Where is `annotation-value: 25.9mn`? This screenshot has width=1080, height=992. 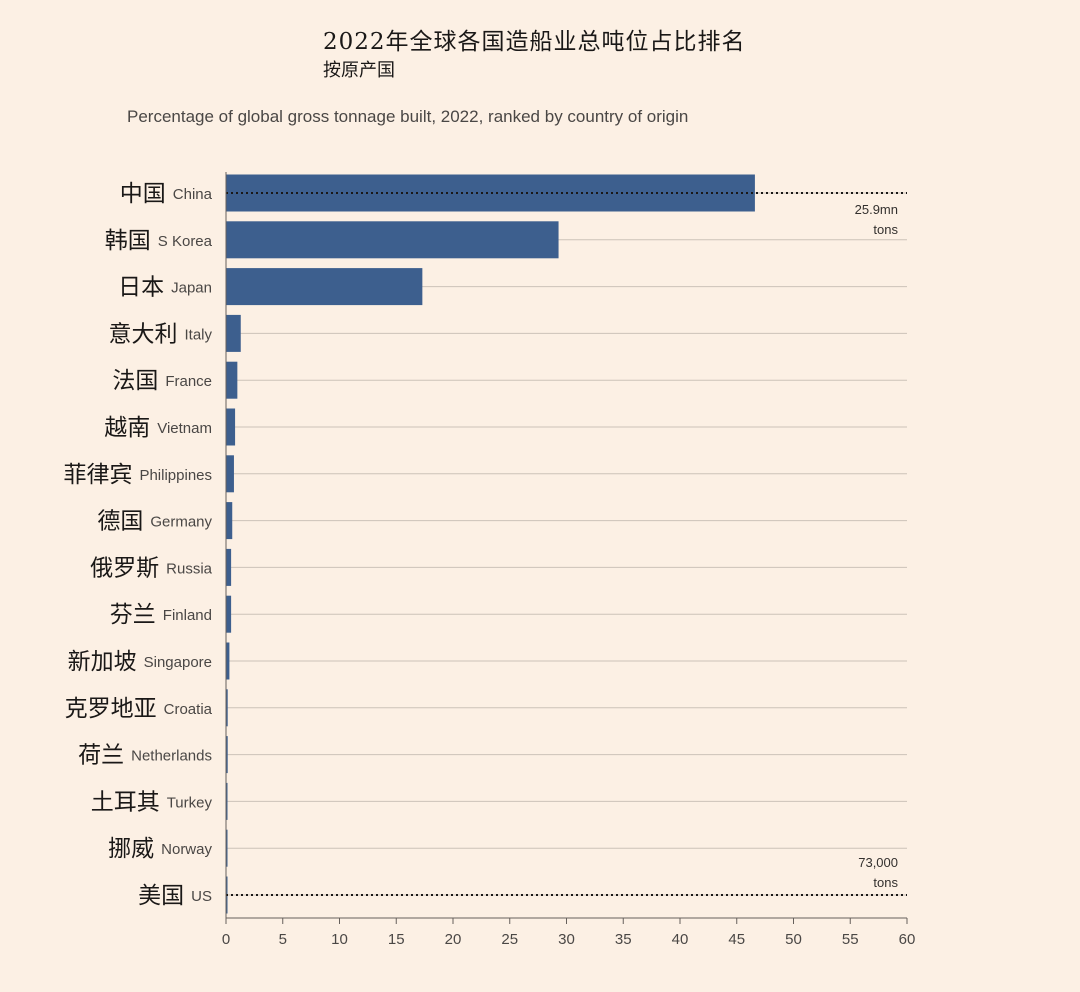
annotation-value: 25.9mn is located at coordinates (876, 209).